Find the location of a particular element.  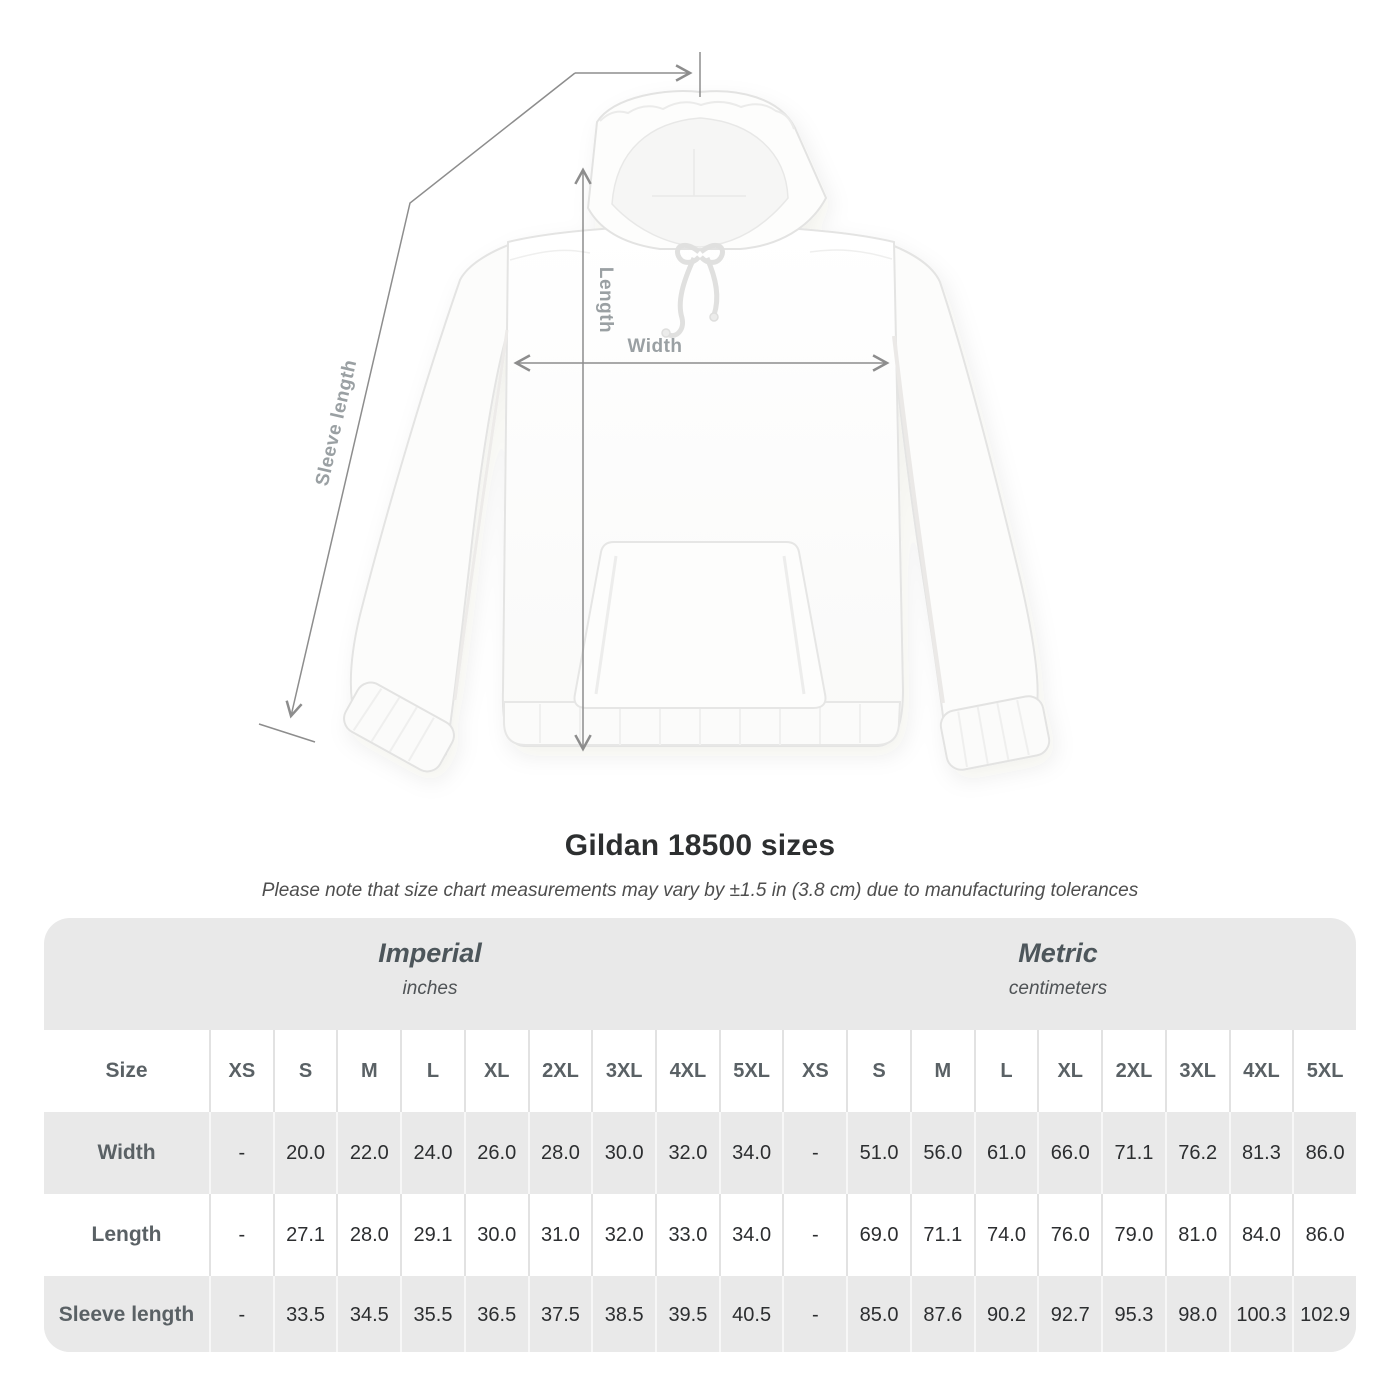

hoodie-left-sleeve is located at coordinates (436, 497).